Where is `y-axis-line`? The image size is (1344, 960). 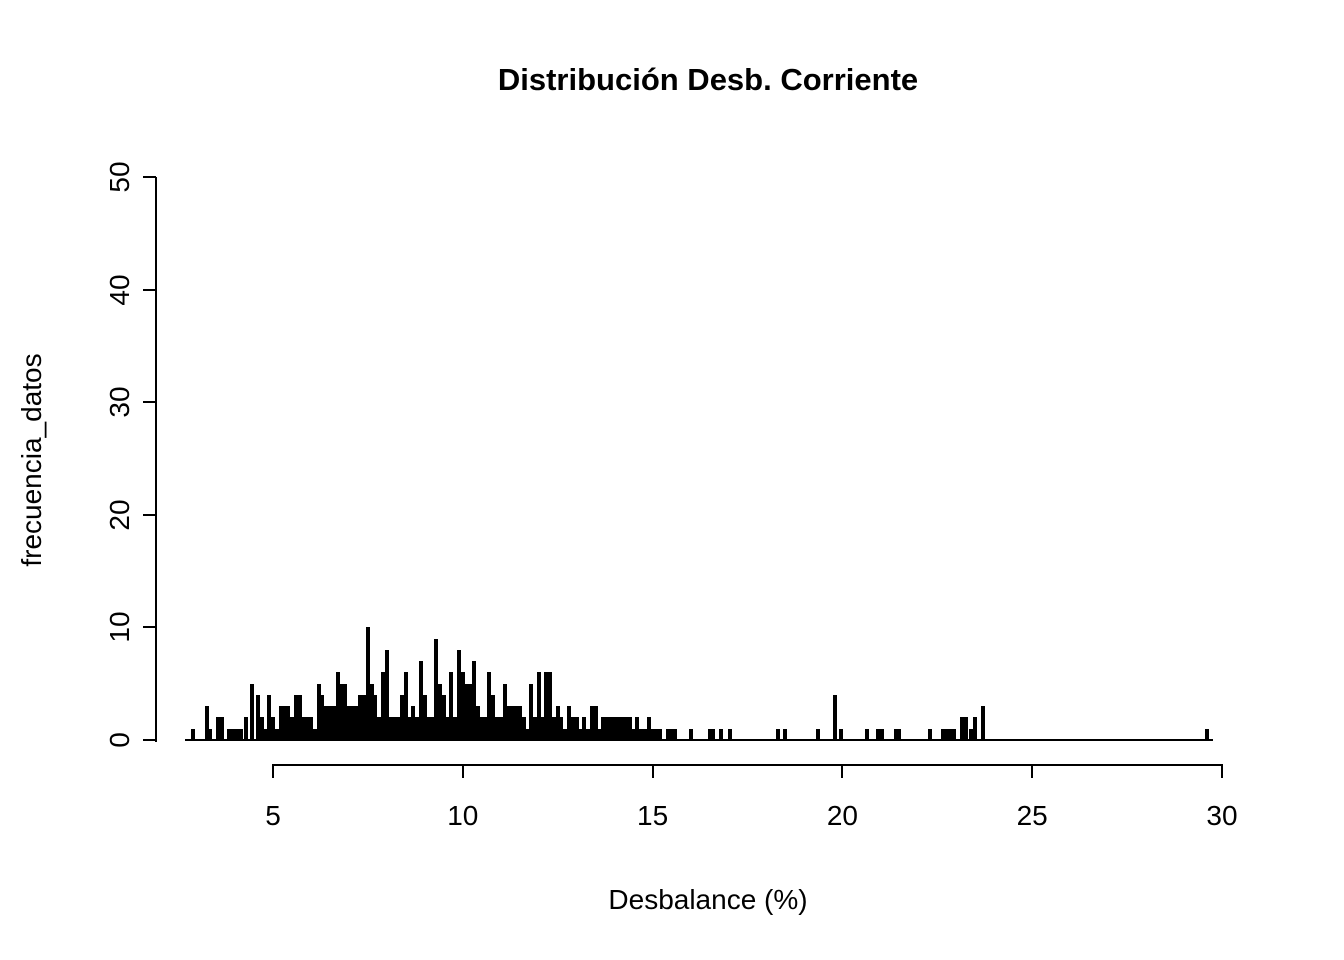 y-axis-line is located at coordinates (156, 459).